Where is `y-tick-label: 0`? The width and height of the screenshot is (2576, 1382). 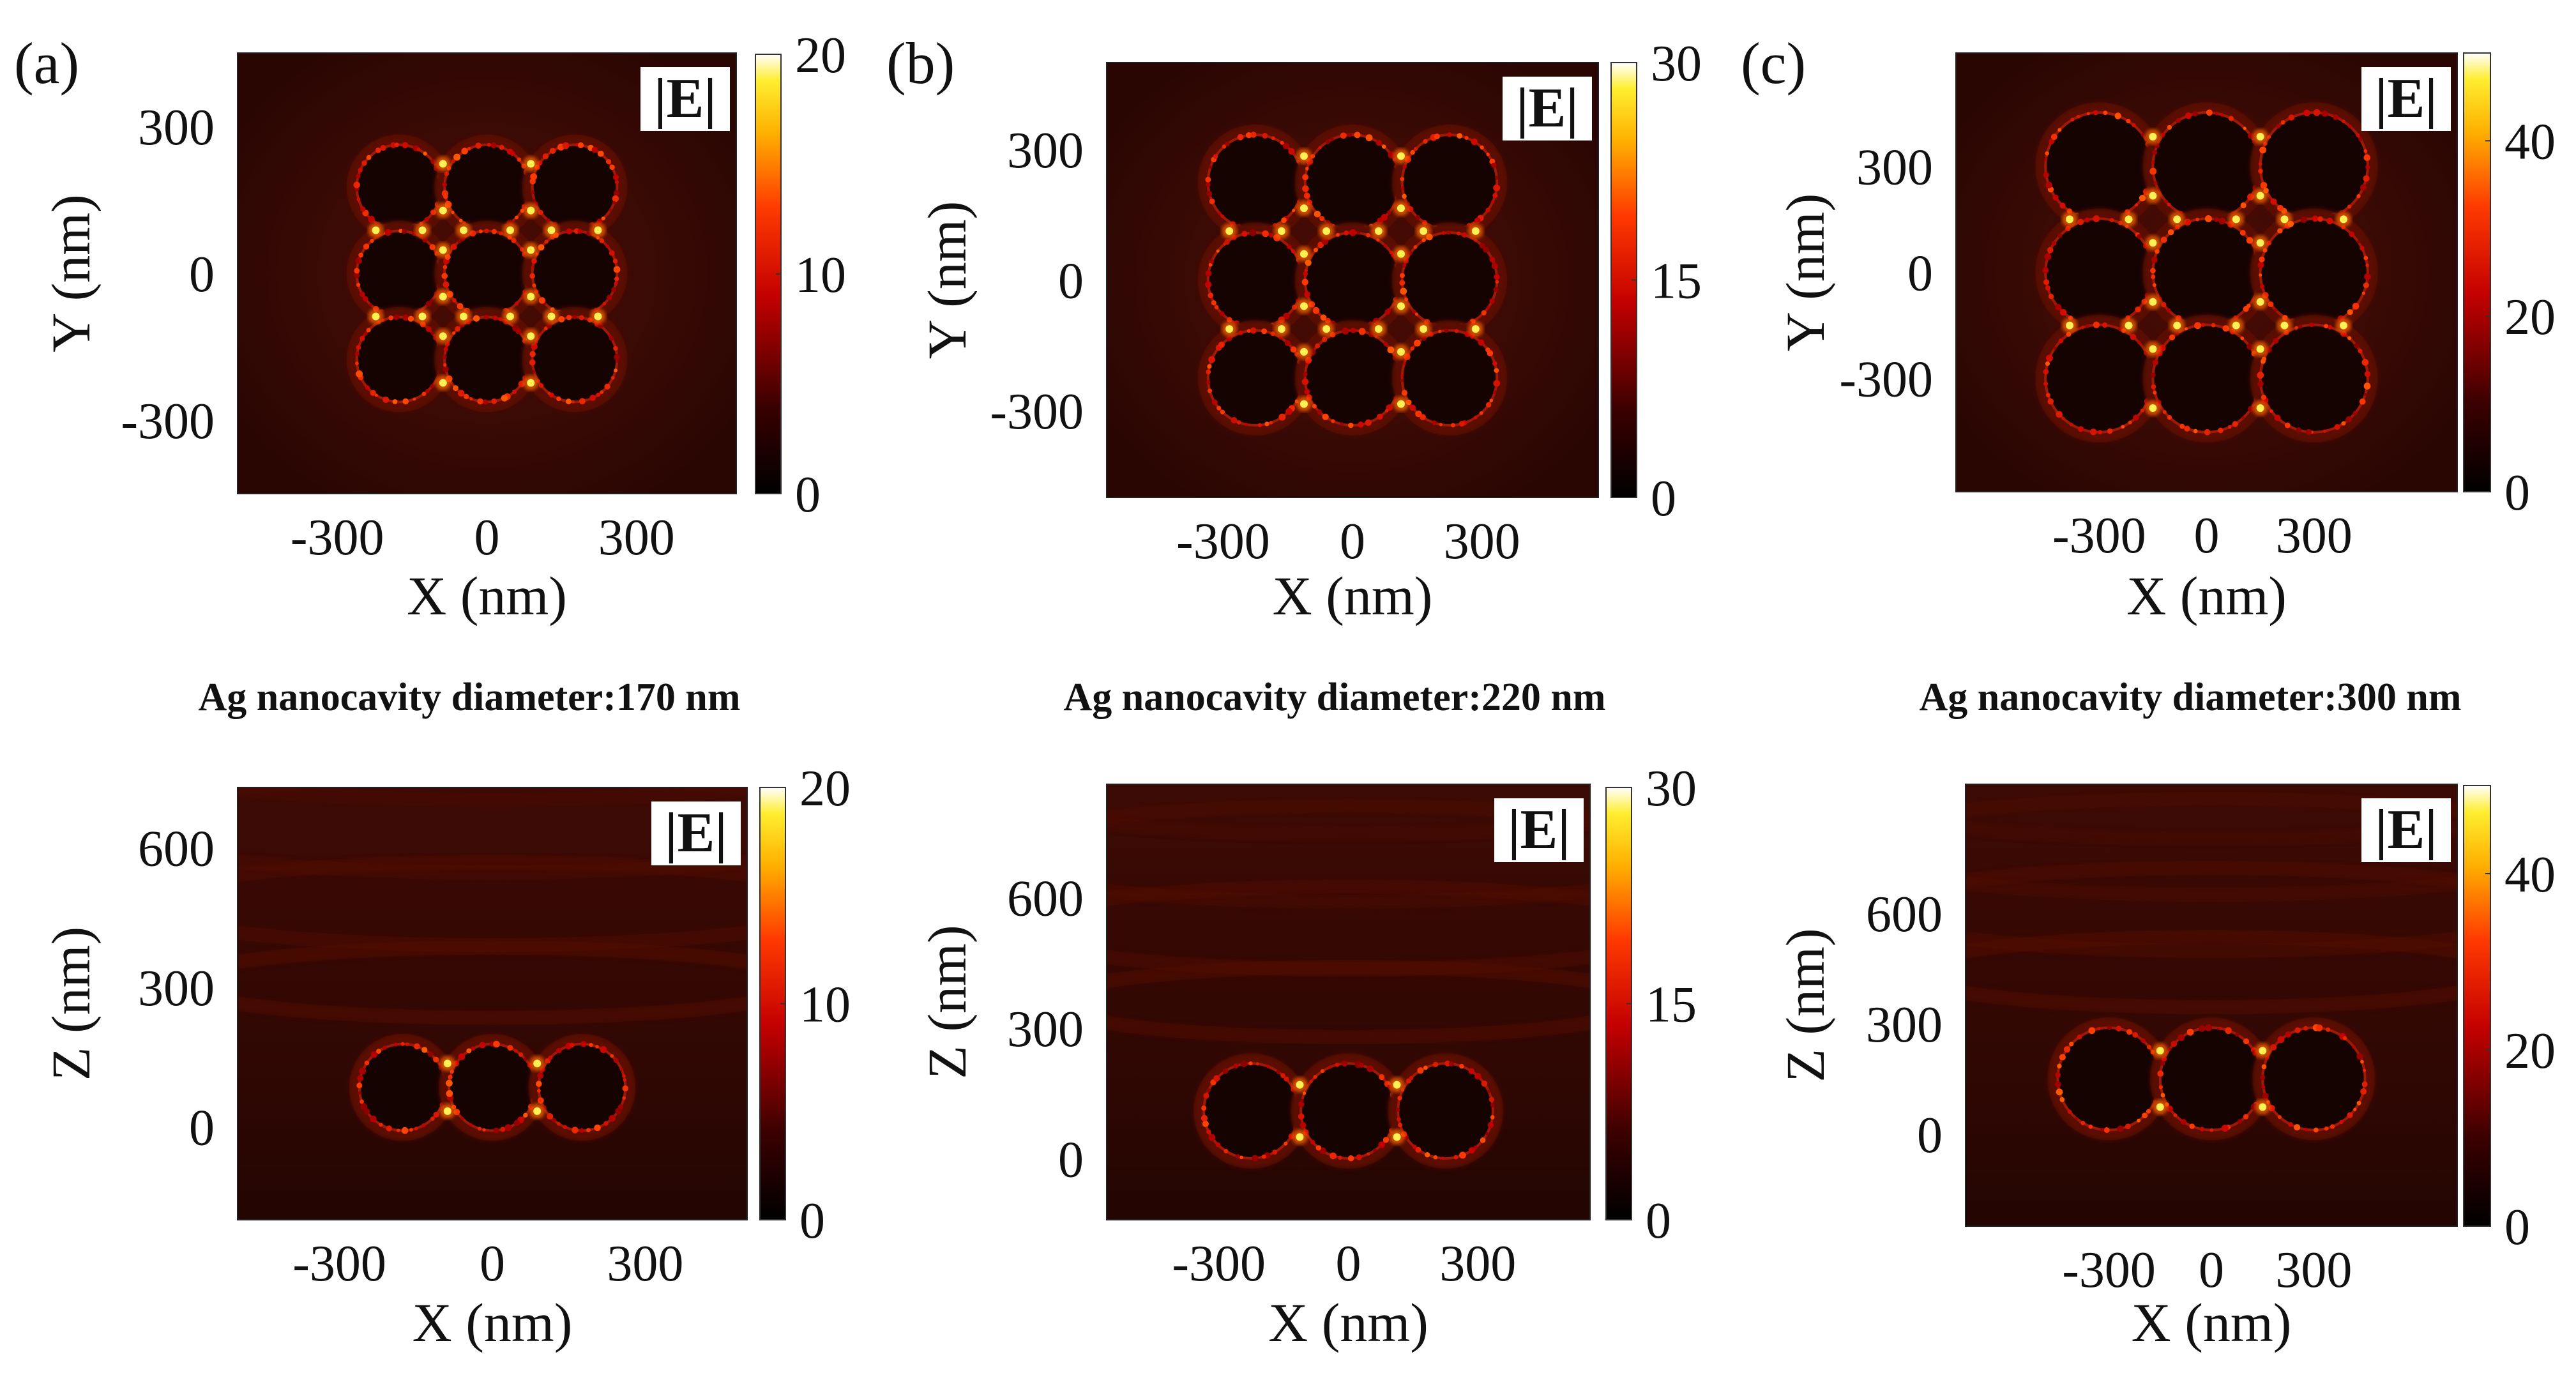 y-tick-label: 0 is located at coordinates (1930, 1135).